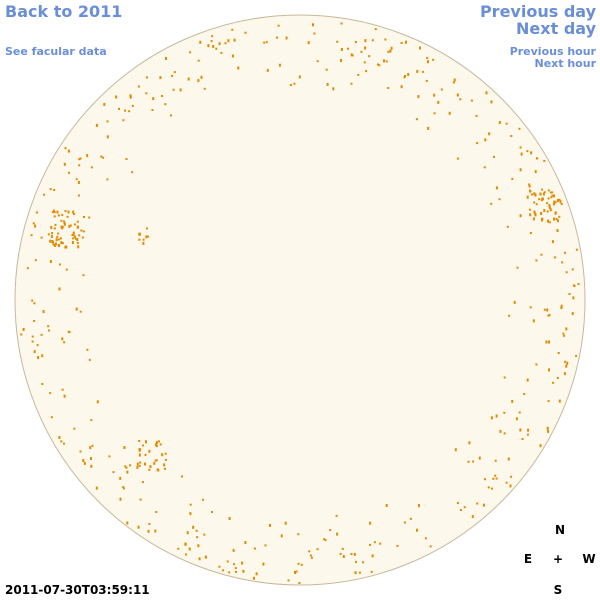 The image size is (600, 600). I want to click on previous-hour-link: Previous hour, so click(552, 51).